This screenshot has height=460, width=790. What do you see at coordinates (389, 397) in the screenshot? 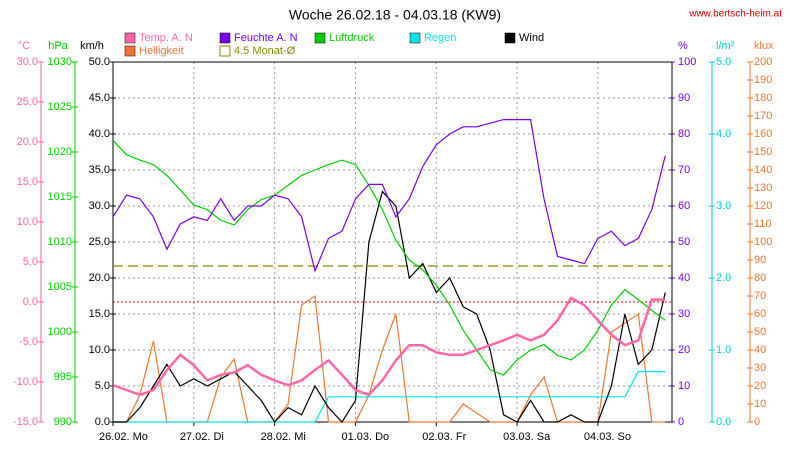
I see `series-line` at bounding box center [389, 397].